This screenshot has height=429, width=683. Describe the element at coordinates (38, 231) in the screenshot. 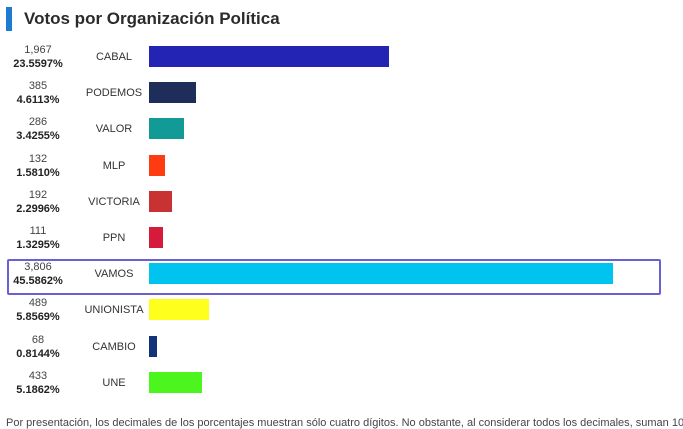

I see `vote-count-label: 111` at that location.